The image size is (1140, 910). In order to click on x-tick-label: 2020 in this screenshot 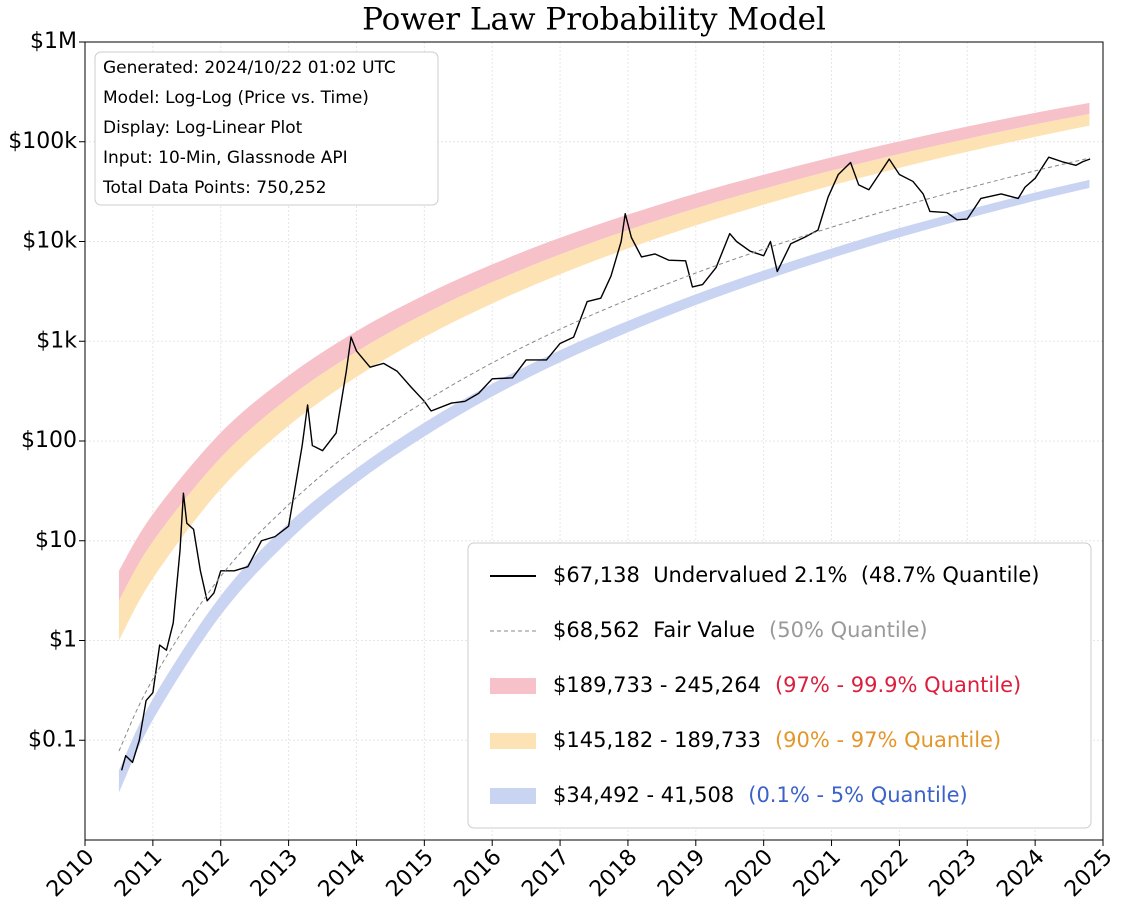, I will do `click(749, 873)`.